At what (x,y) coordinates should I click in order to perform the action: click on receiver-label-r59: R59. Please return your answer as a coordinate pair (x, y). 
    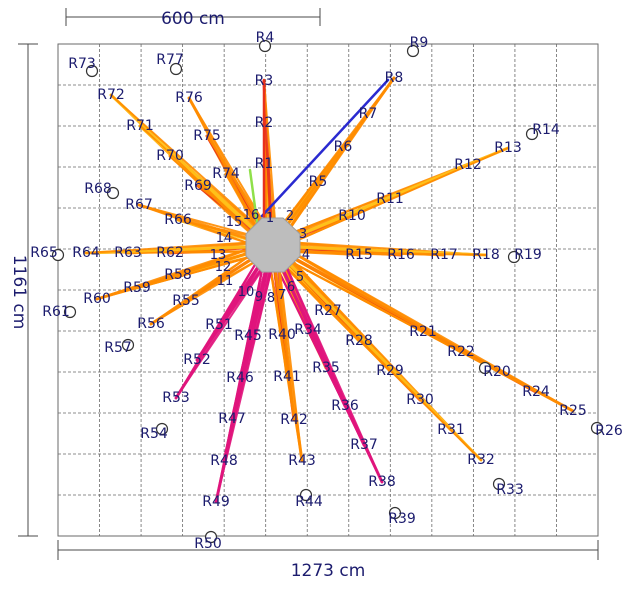
    Looking at the image, I should click on (137, 288).